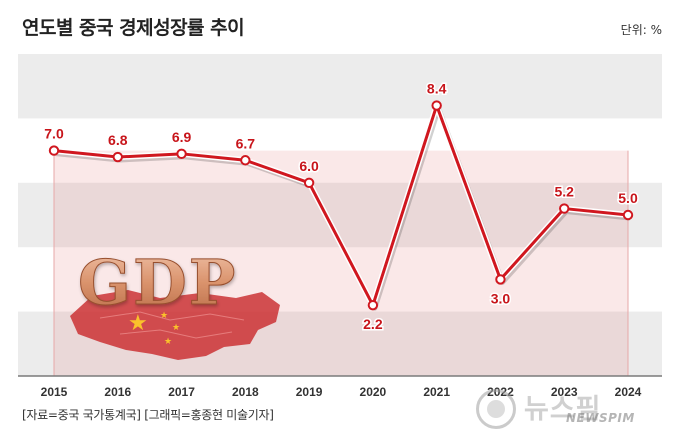 Image resolution: width=680 pixels, height=442 pixels. Describe the element at coordinates (501, 298) in the screenshot. I see `data-label: 3.0` at that location.